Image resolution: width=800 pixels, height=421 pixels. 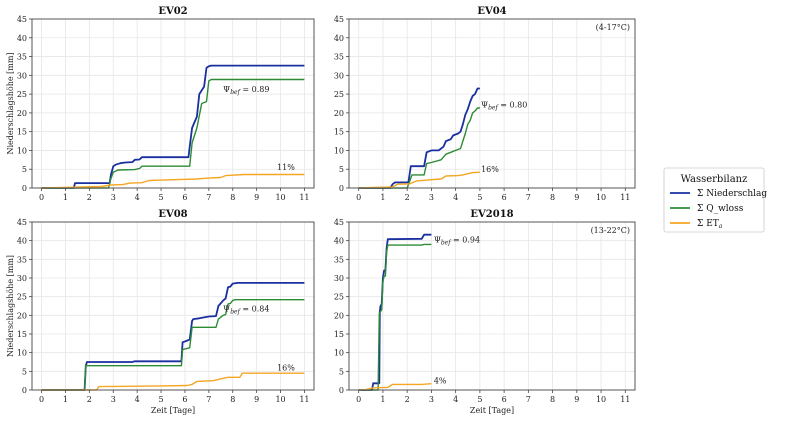 What do you see at coordinates (491, 11) in the screenshot?
I see `chart-title: EV04` at bounding box center [491, 11].